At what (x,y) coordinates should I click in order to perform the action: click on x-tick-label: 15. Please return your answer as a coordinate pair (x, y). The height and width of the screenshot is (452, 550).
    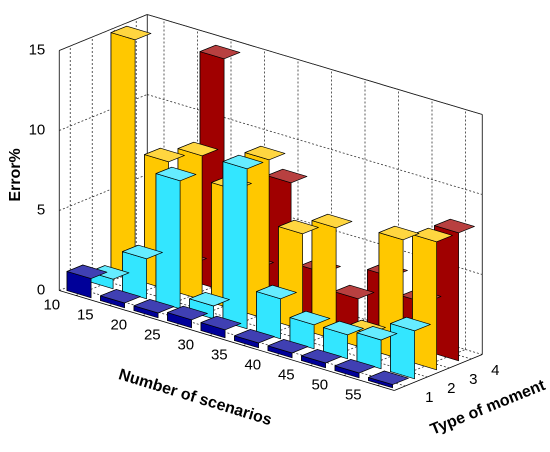
    Looking at the image, I should click on (85, 314).